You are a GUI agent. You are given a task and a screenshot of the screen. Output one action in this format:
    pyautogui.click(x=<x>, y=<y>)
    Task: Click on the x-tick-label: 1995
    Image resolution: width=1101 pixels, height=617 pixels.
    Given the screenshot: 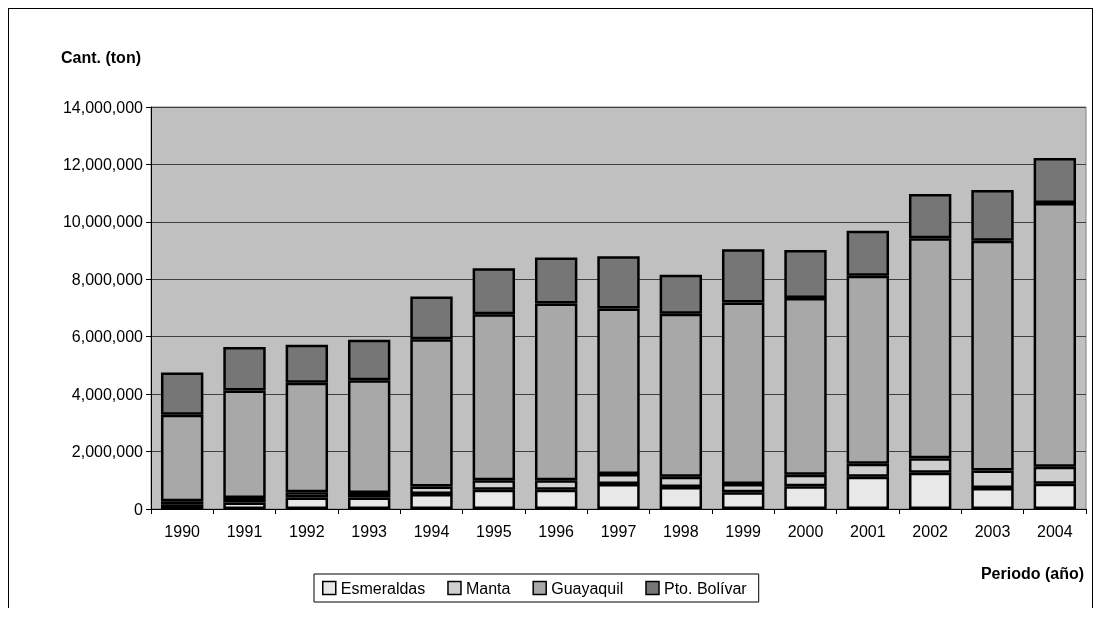 What is the action you would take?
    pyautogui.click(x=494, y=531)
    